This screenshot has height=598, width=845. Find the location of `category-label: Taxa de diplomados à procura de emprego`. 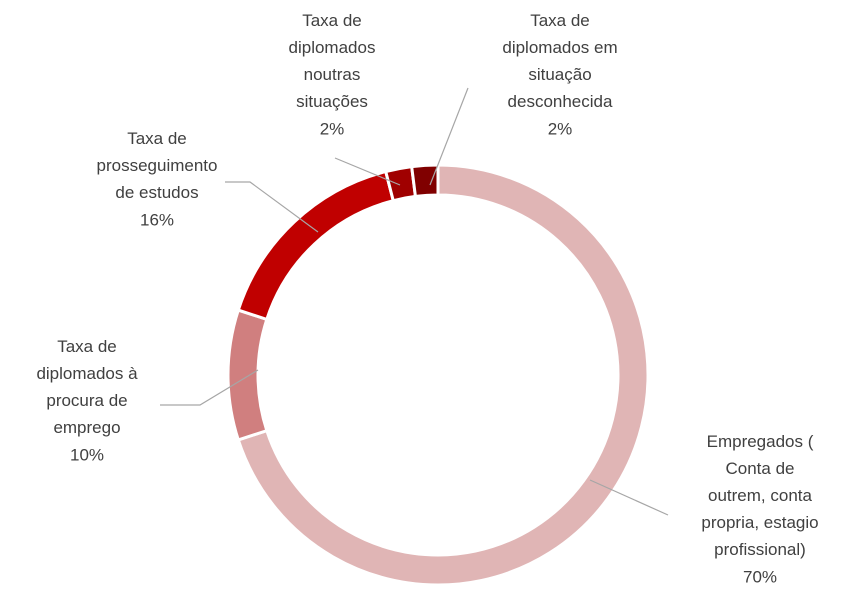

category-label: Taxa de diplomados à procura de emprego is located at coordinates (87, 387).